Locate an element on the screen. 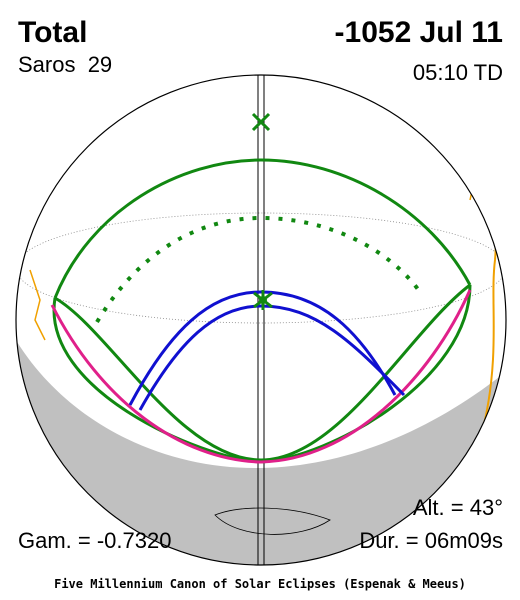  central-path-north is located at coordinates (262, 348).